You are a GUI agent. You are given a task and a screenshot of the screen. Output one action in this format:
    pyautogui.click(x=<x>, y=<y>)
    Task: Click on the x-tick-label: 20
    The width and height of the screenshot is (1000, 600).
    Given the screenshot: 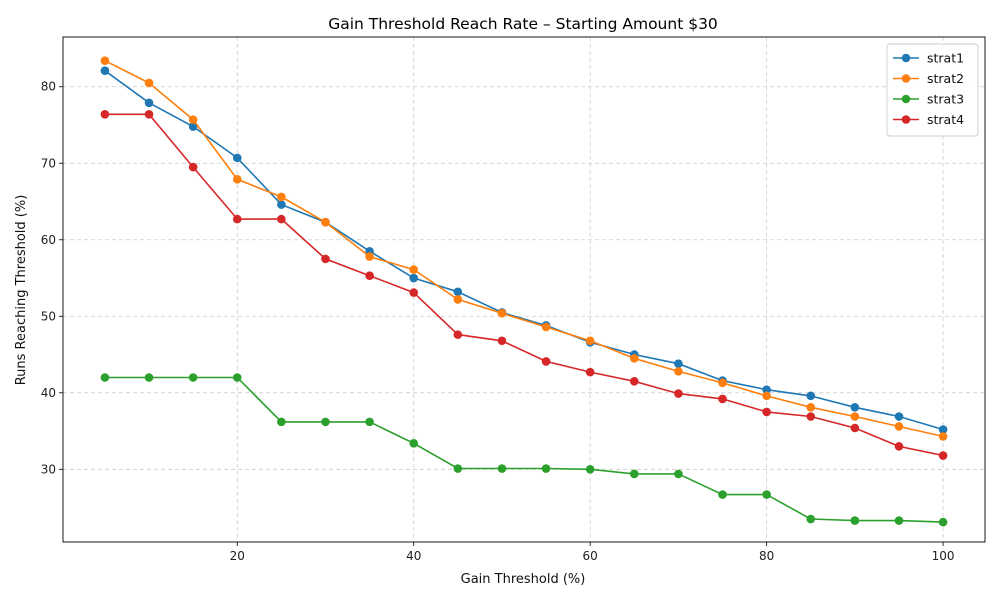 What is the action you would take?
    pyautogui.click(x=237, y=556)
    